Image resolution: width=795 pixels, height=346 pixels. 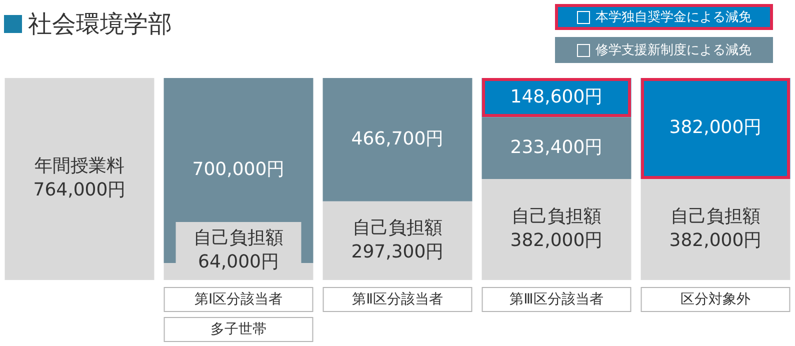 What do you see at coordinates (556, 97) in the screenshot?
I see `data-label: 148,600円` at bounding box center [556, 97].